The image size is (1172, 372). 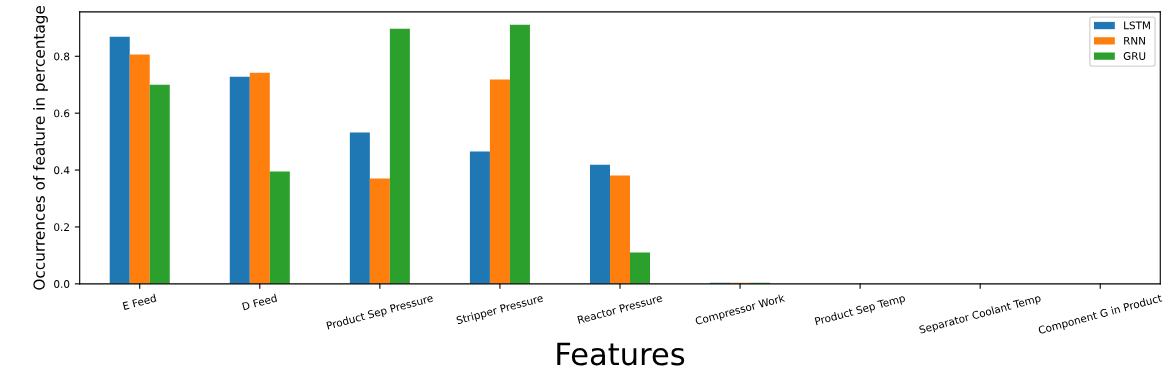 I want to click on y-tick-label: 0.2, so click(x=61, y=227).